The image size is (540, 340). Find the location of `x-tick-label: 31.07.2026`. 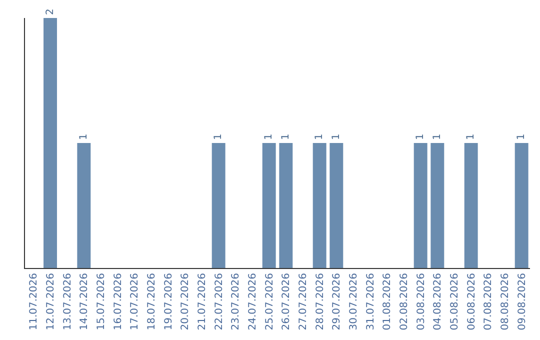

x-tick-label: 31.07.2026 is located at coordinates (370, 301).